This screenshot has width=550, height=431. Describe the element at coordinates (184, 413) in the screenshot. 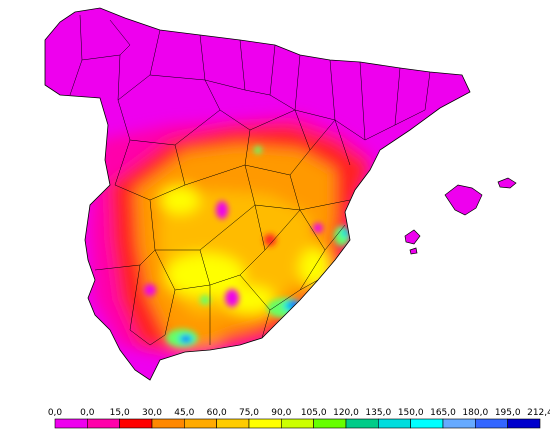

I see `legend-tick-label: 45,0` at that location.